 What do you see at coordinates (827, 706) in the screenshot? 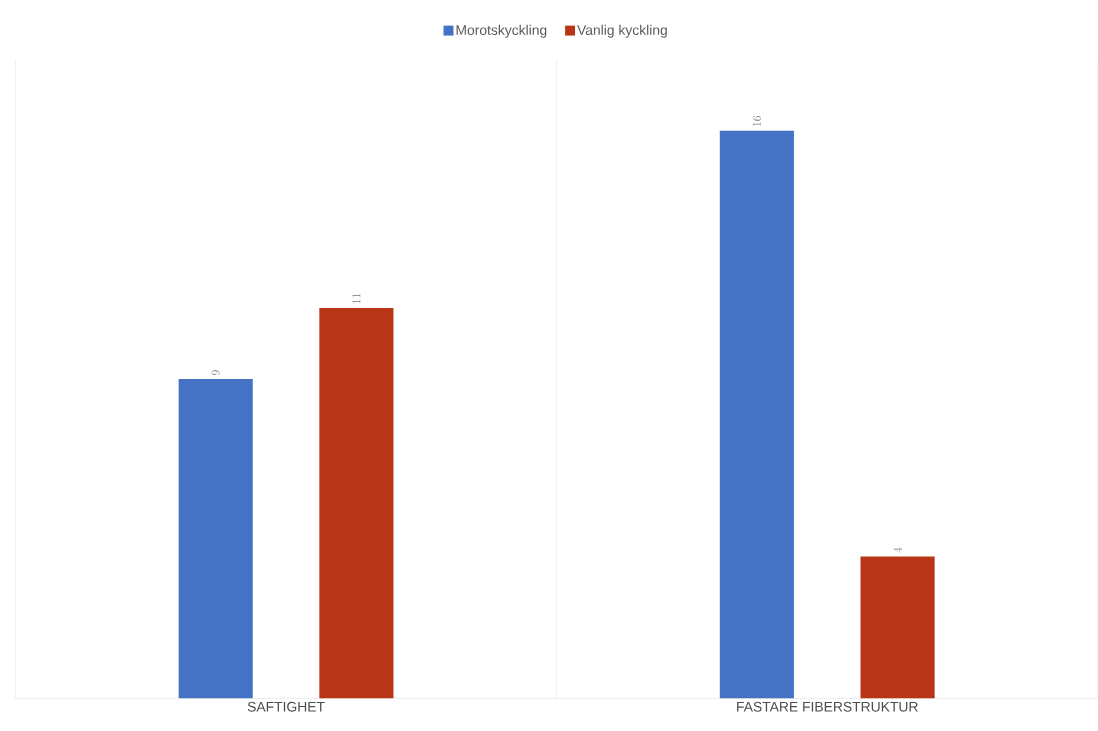
I see `x-tick-label: FASTARE FIBERSTRUKTUR` at bounding box center [827, 706].